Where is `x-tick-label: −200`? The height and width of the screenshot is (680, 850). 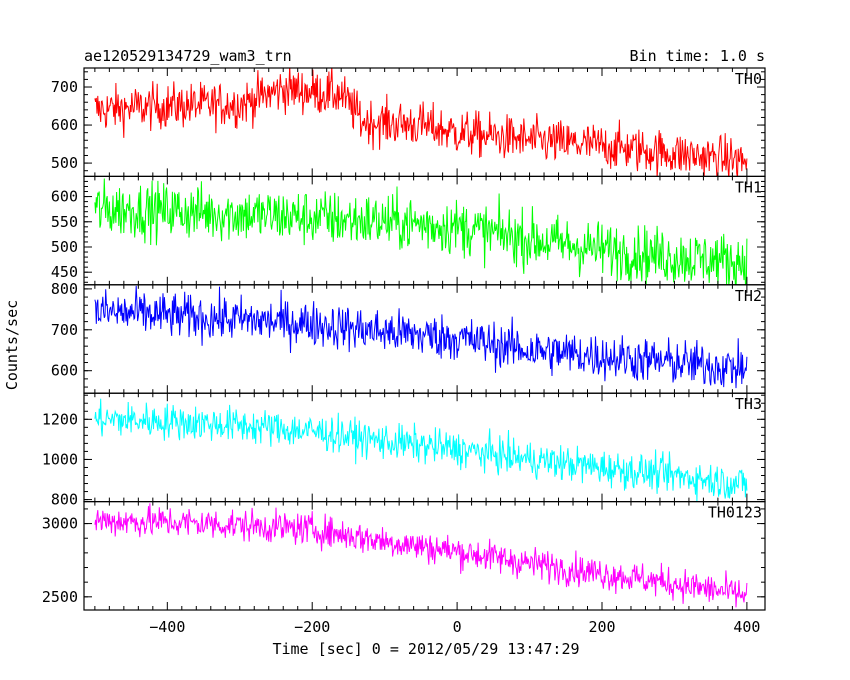 x-tick-label: −200 is located at coordinates (312, 627).